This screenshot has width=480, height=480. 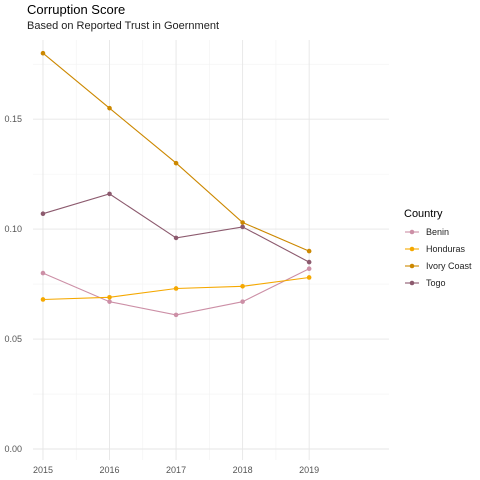 I want to click on chart-subtitle: Based on Reported Trust in Goernment, so click(x=123, y=26).